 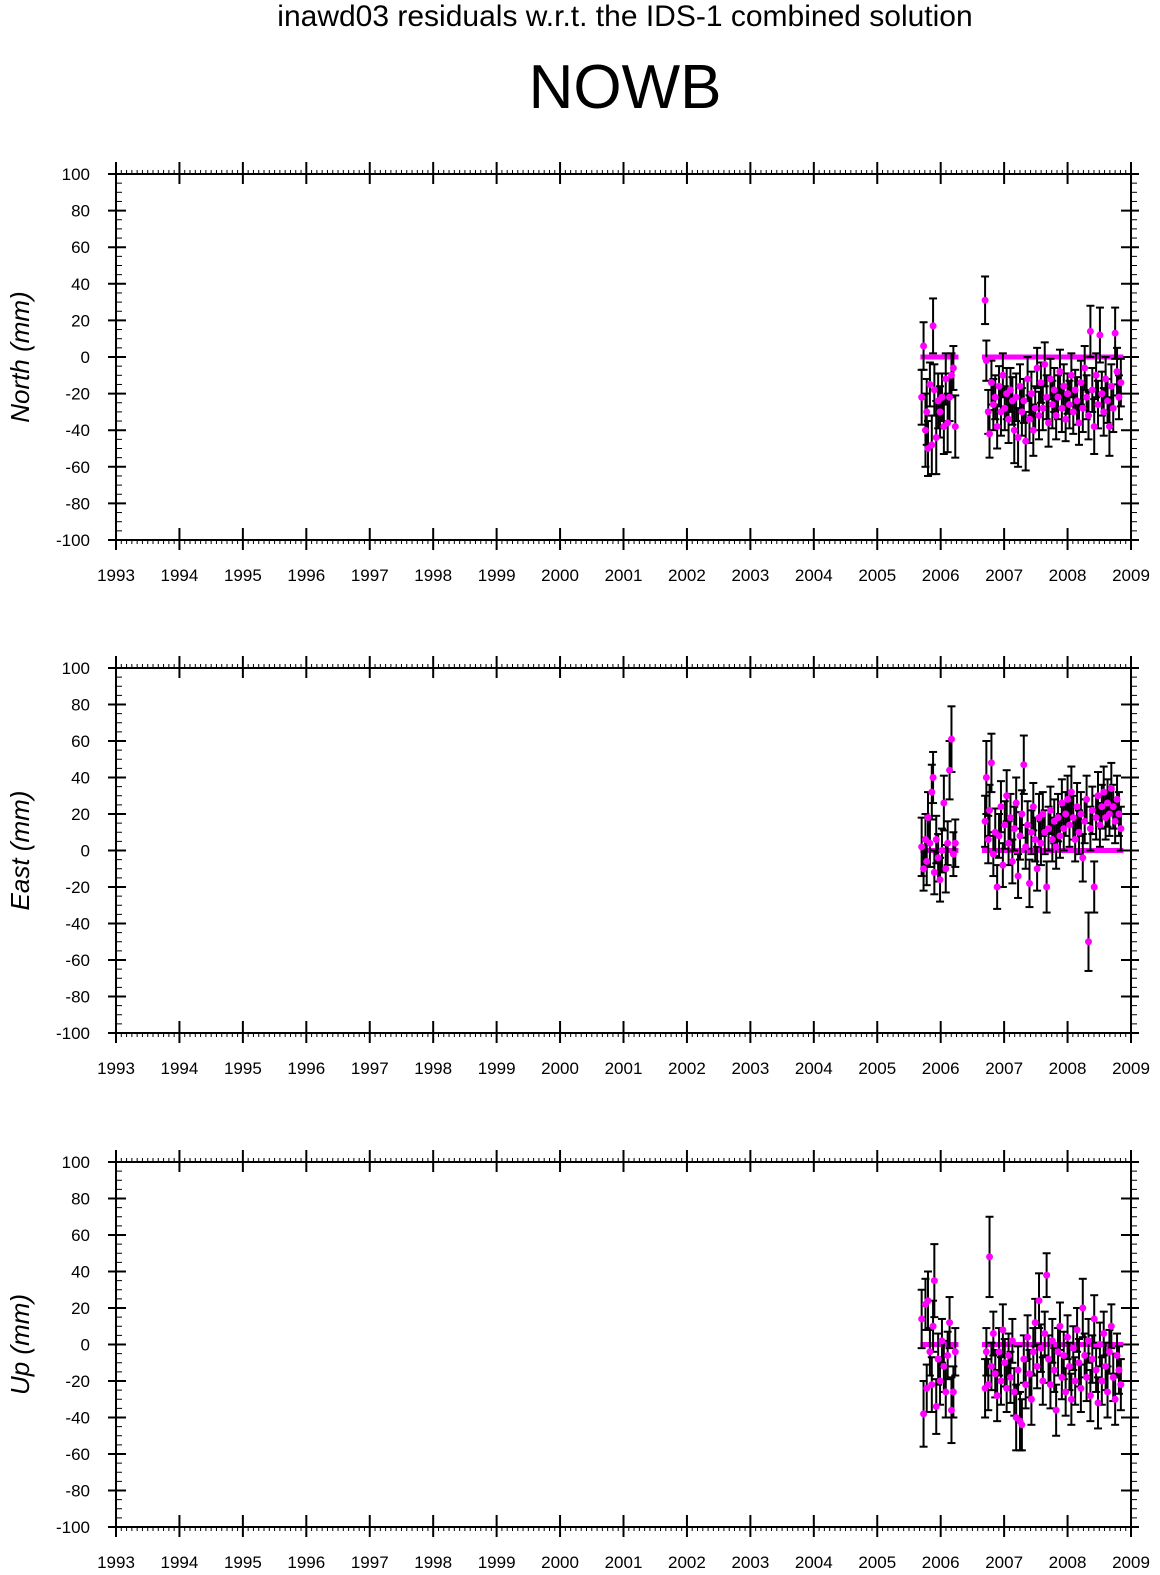 What do you see at coordinates (624, 1562) in the screenshot?
I see `x-tick-label: 2001` at bounding box center [624, 1562].